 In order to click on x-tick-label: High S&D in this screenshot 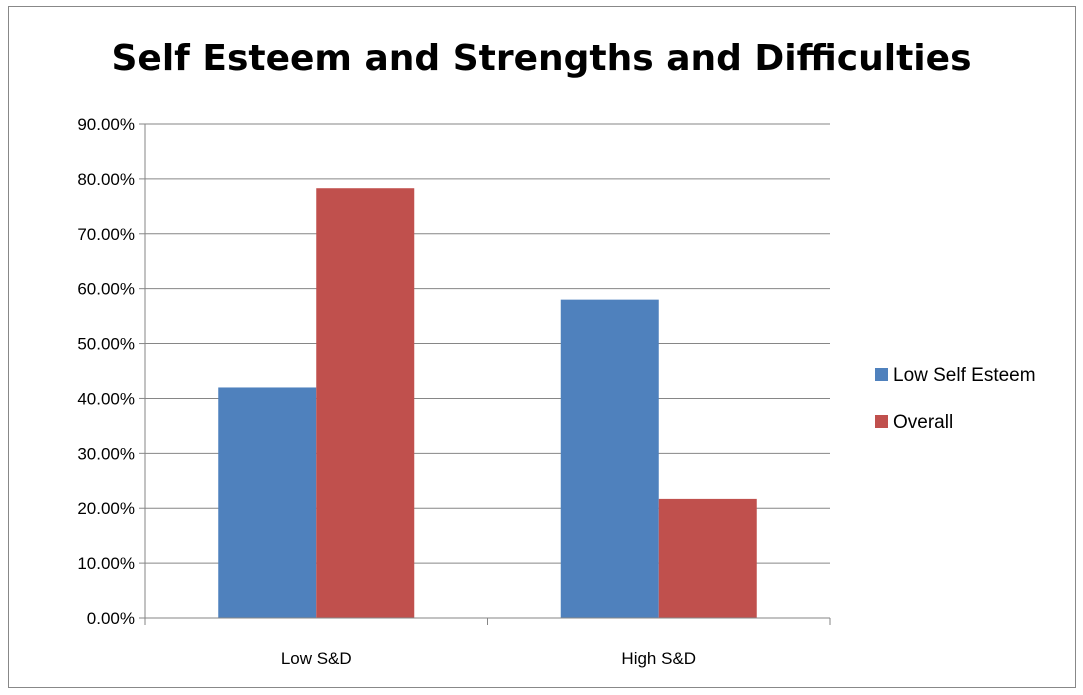, I will do `click(658, 658)`.